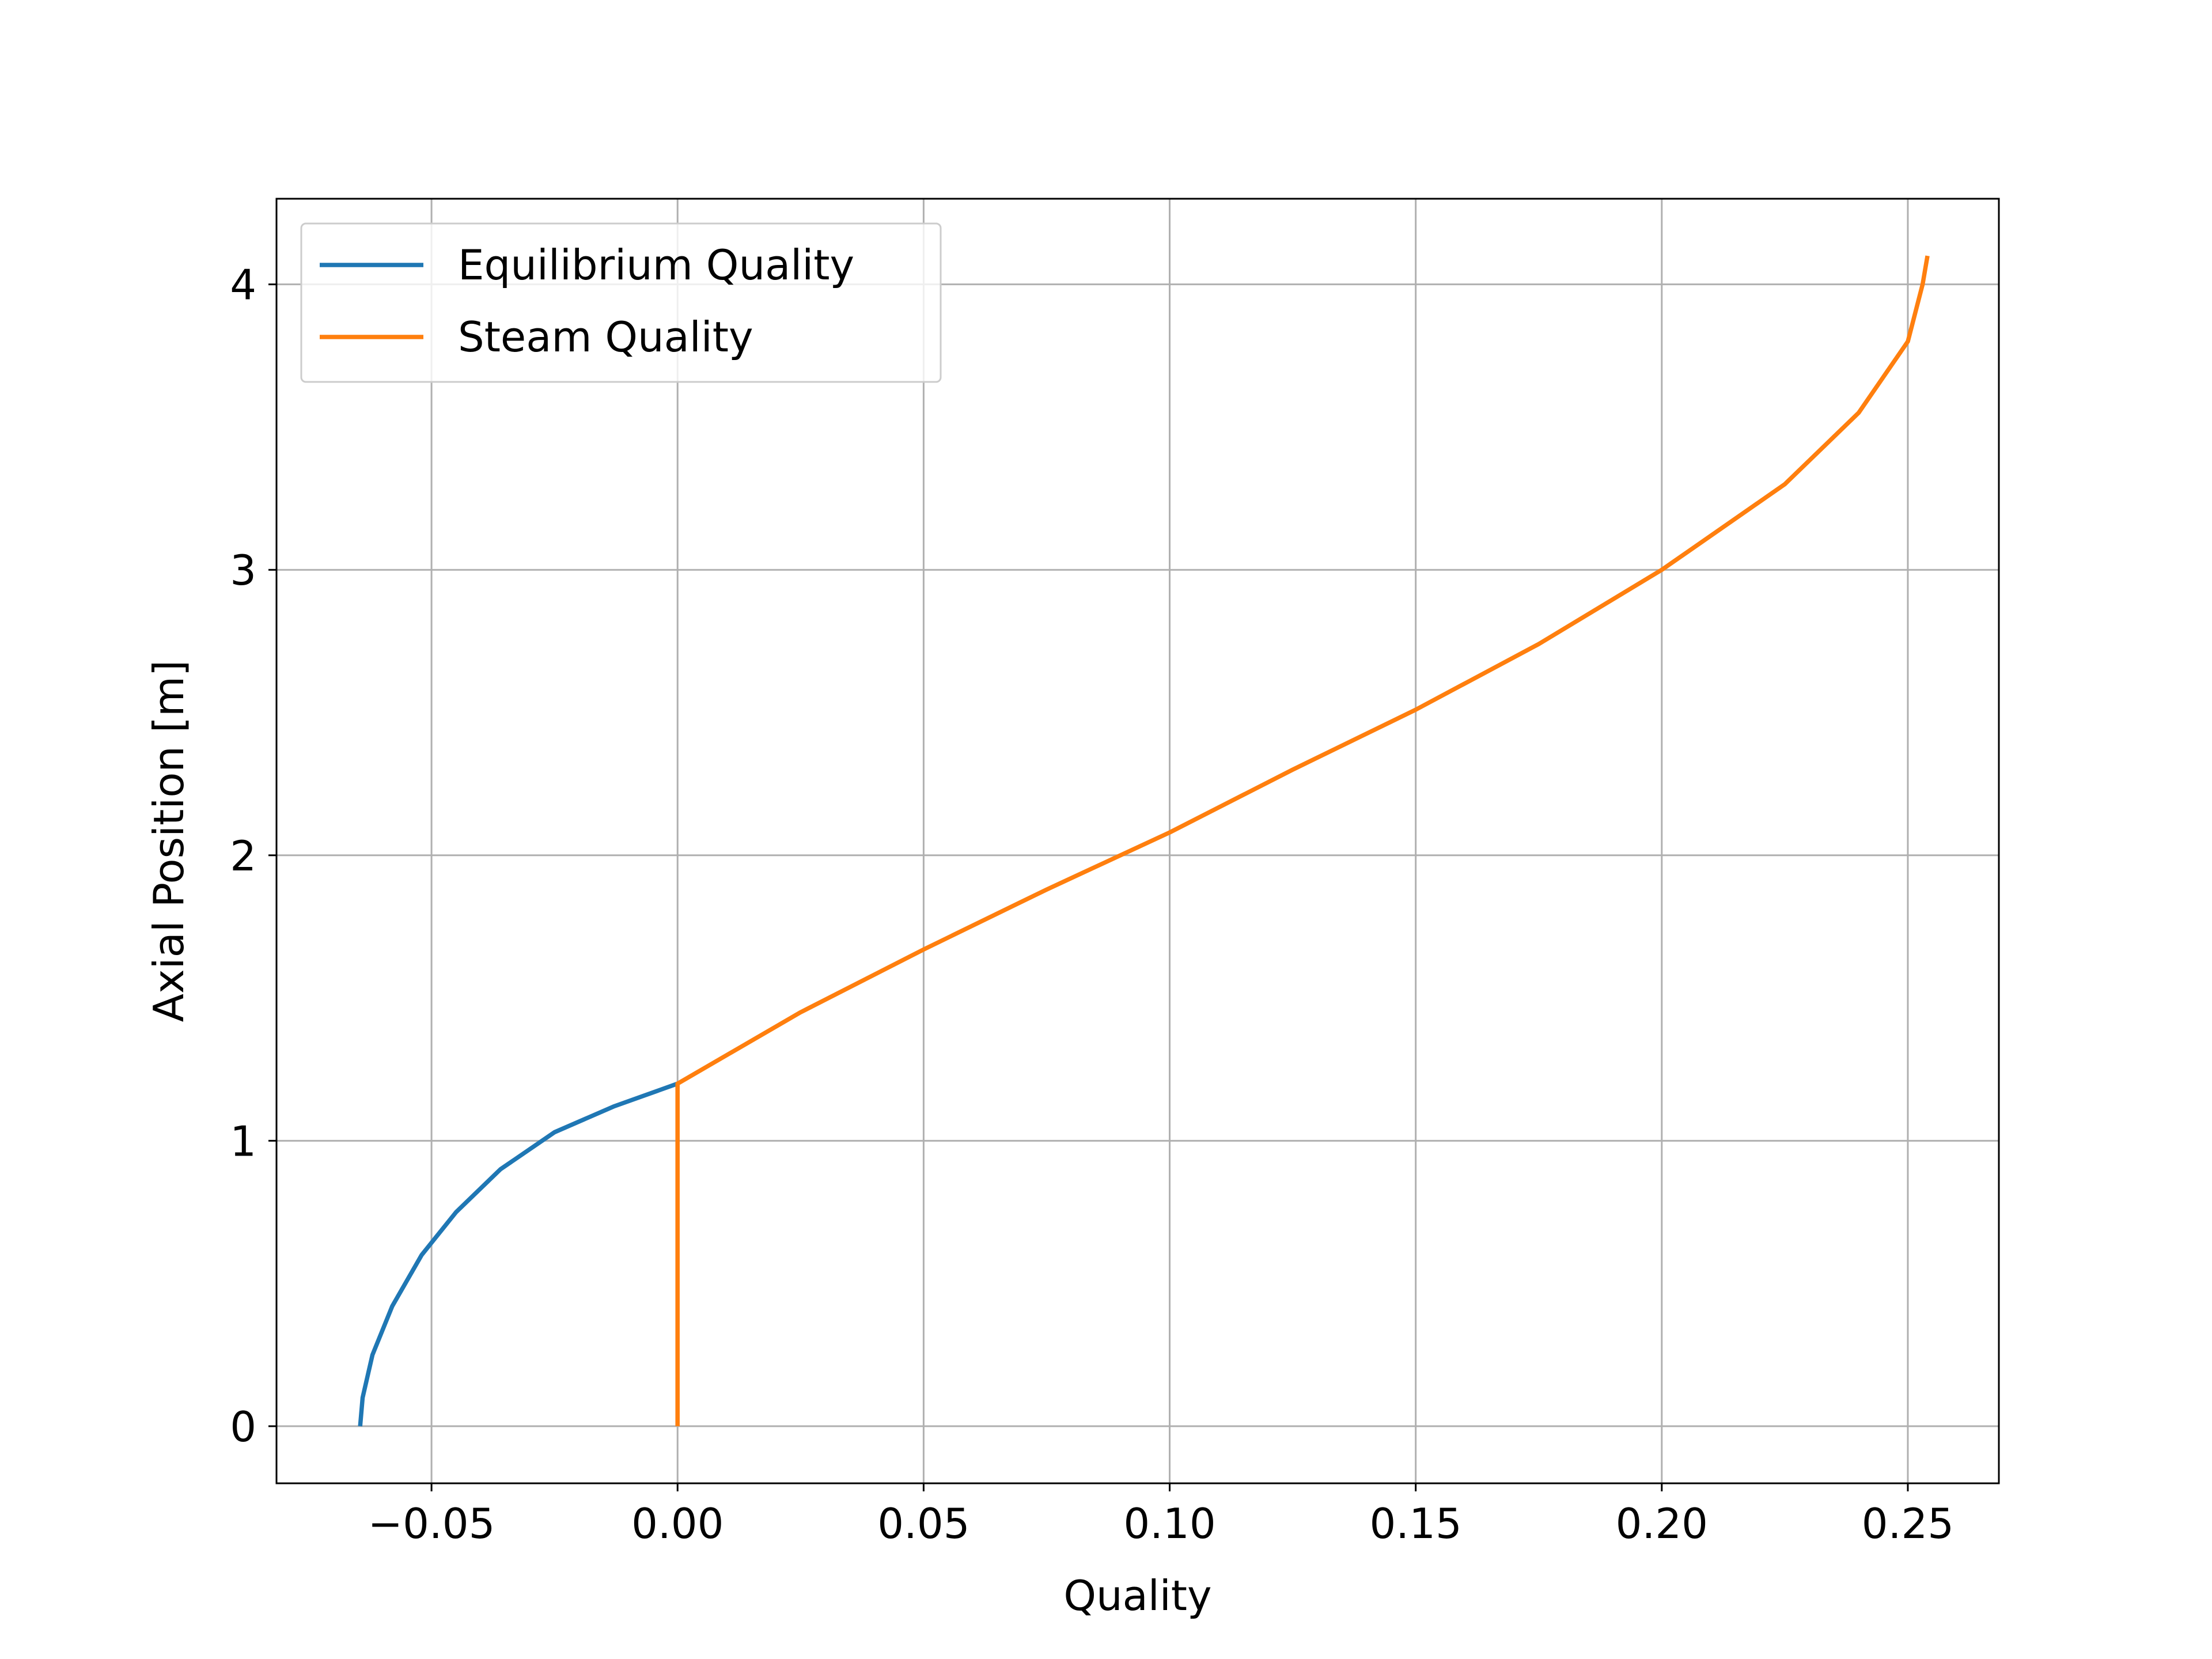 The height and width of the screenshot is (1659, 2212). Describe the element at coordinates (1908, 1523) in the screenshot. I see `x-tick-label: 0.25` at that location.